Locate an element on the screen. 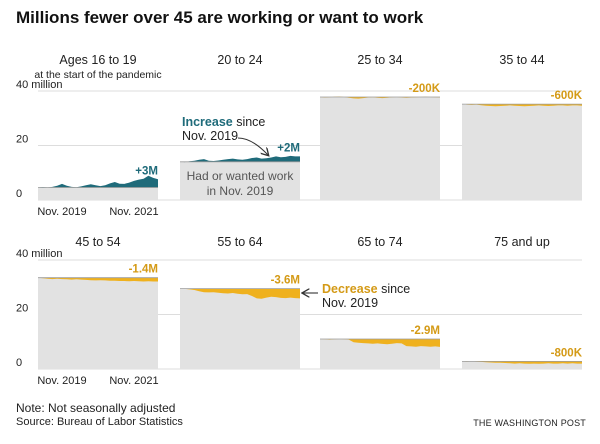 The width and height of the screenshot is (600, 444). chart-source: Source: Bureau of Labor Statistics is located at coordinates (99, 422).